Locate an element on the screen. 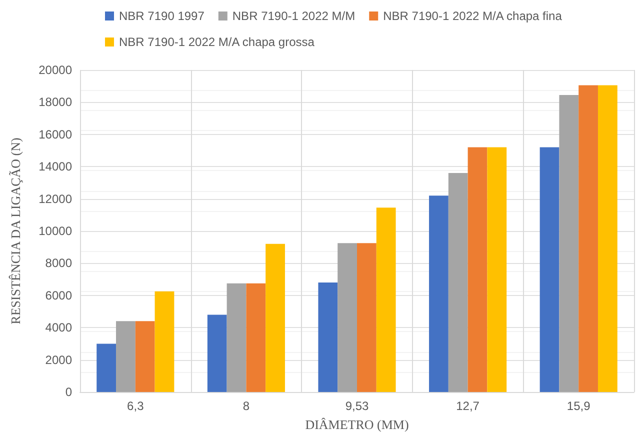 The width and height of the screenshot is (644, 436). y-tick-label: 16000 is located at coordinates (55, 134).